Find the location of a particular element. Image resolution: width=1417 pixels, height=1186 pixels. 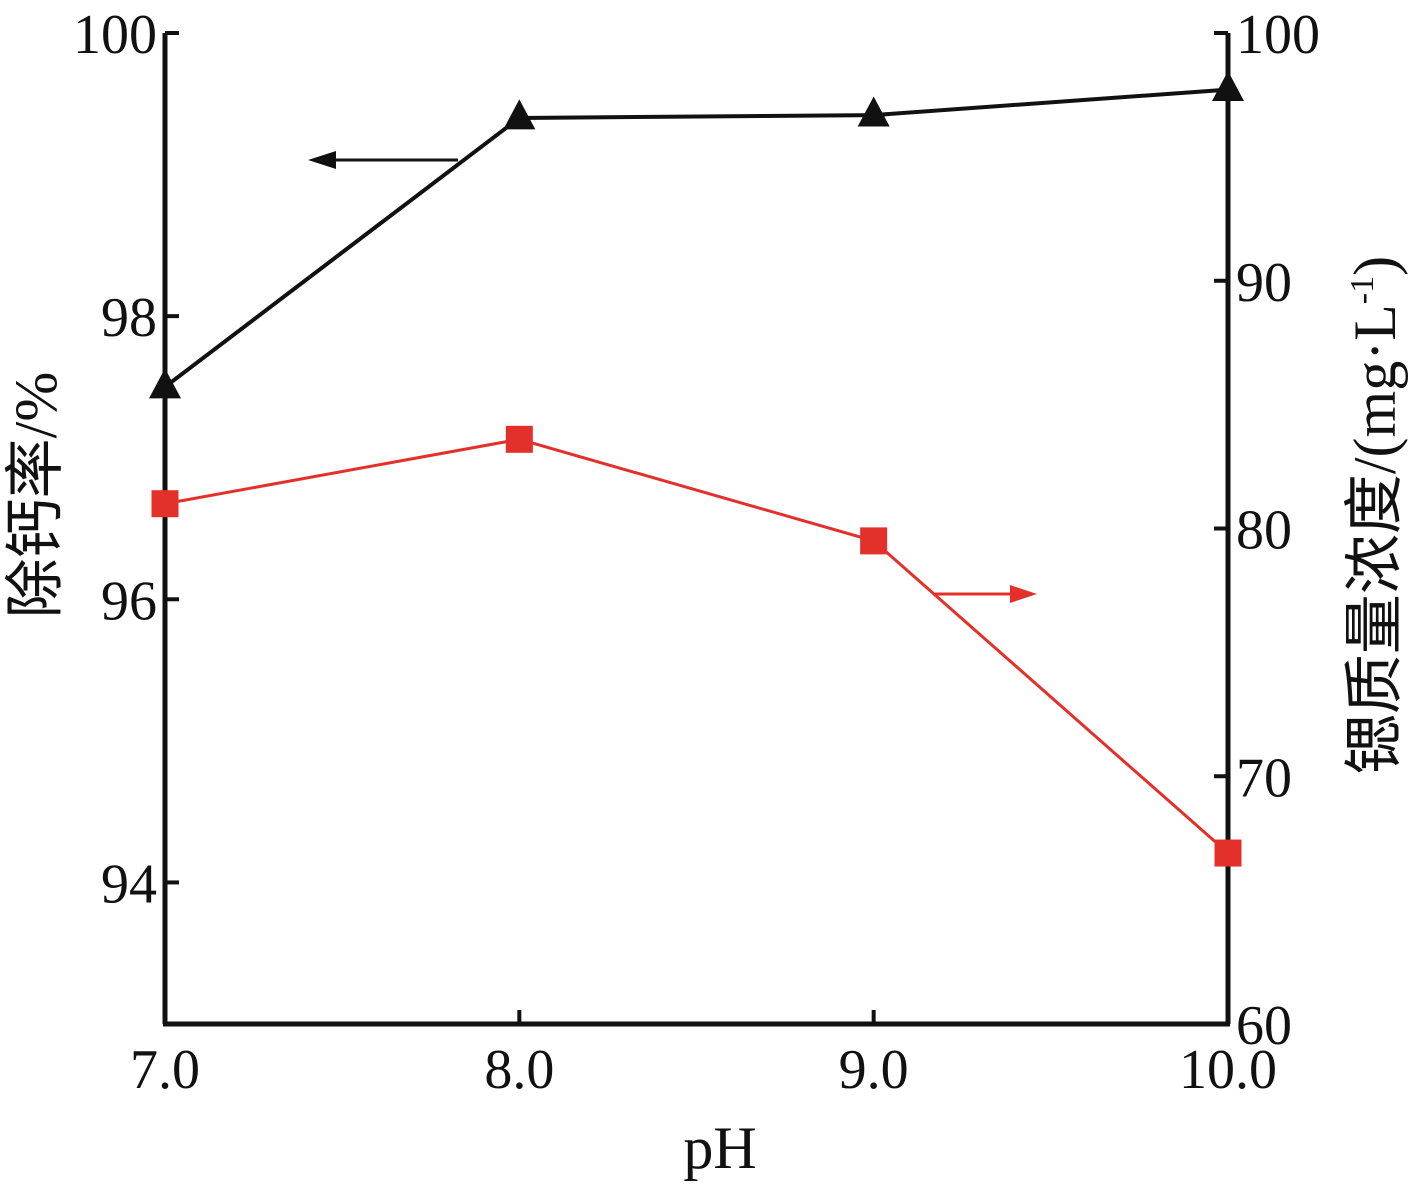

y-tick-label-left: 96 is located at coordinates (129, 601).